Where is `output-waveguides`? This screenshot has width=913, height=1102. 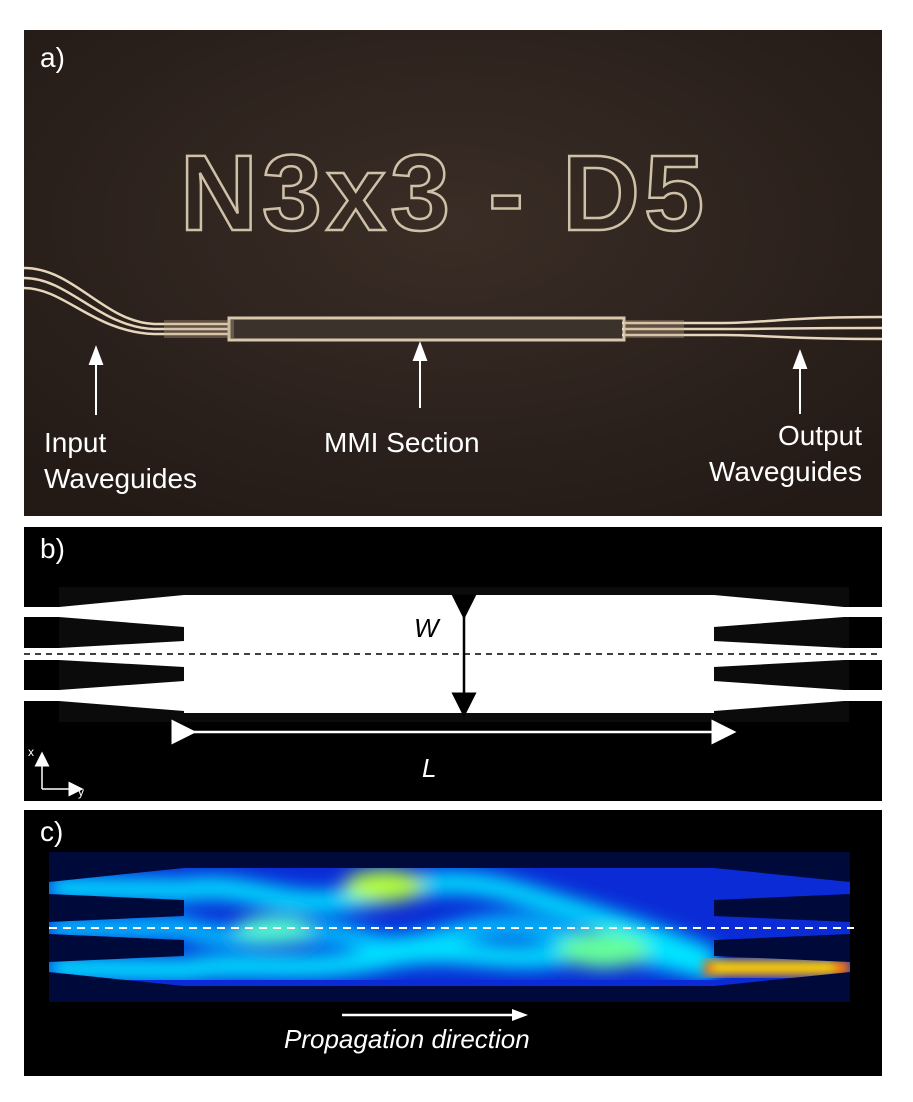 output-waveguides is located at coordinates (752, 328).